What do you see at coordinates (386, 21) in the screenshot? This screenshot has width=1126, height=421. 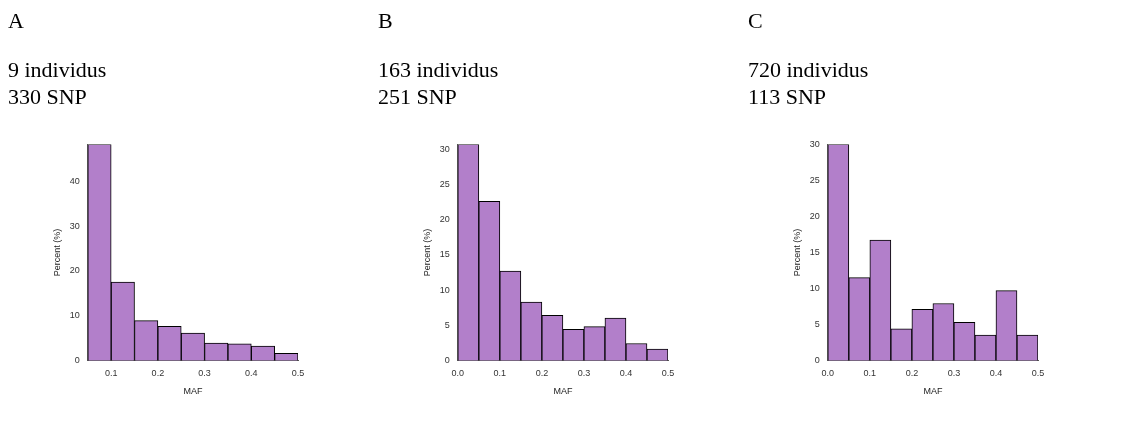 I see `chart-title: B` at bounding box center [386, 21].